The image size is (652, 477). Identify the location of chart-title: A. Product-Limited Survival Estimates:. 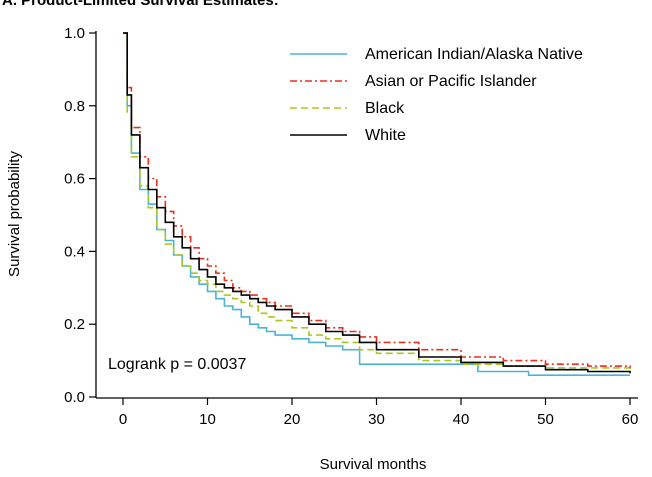
(140, 4).